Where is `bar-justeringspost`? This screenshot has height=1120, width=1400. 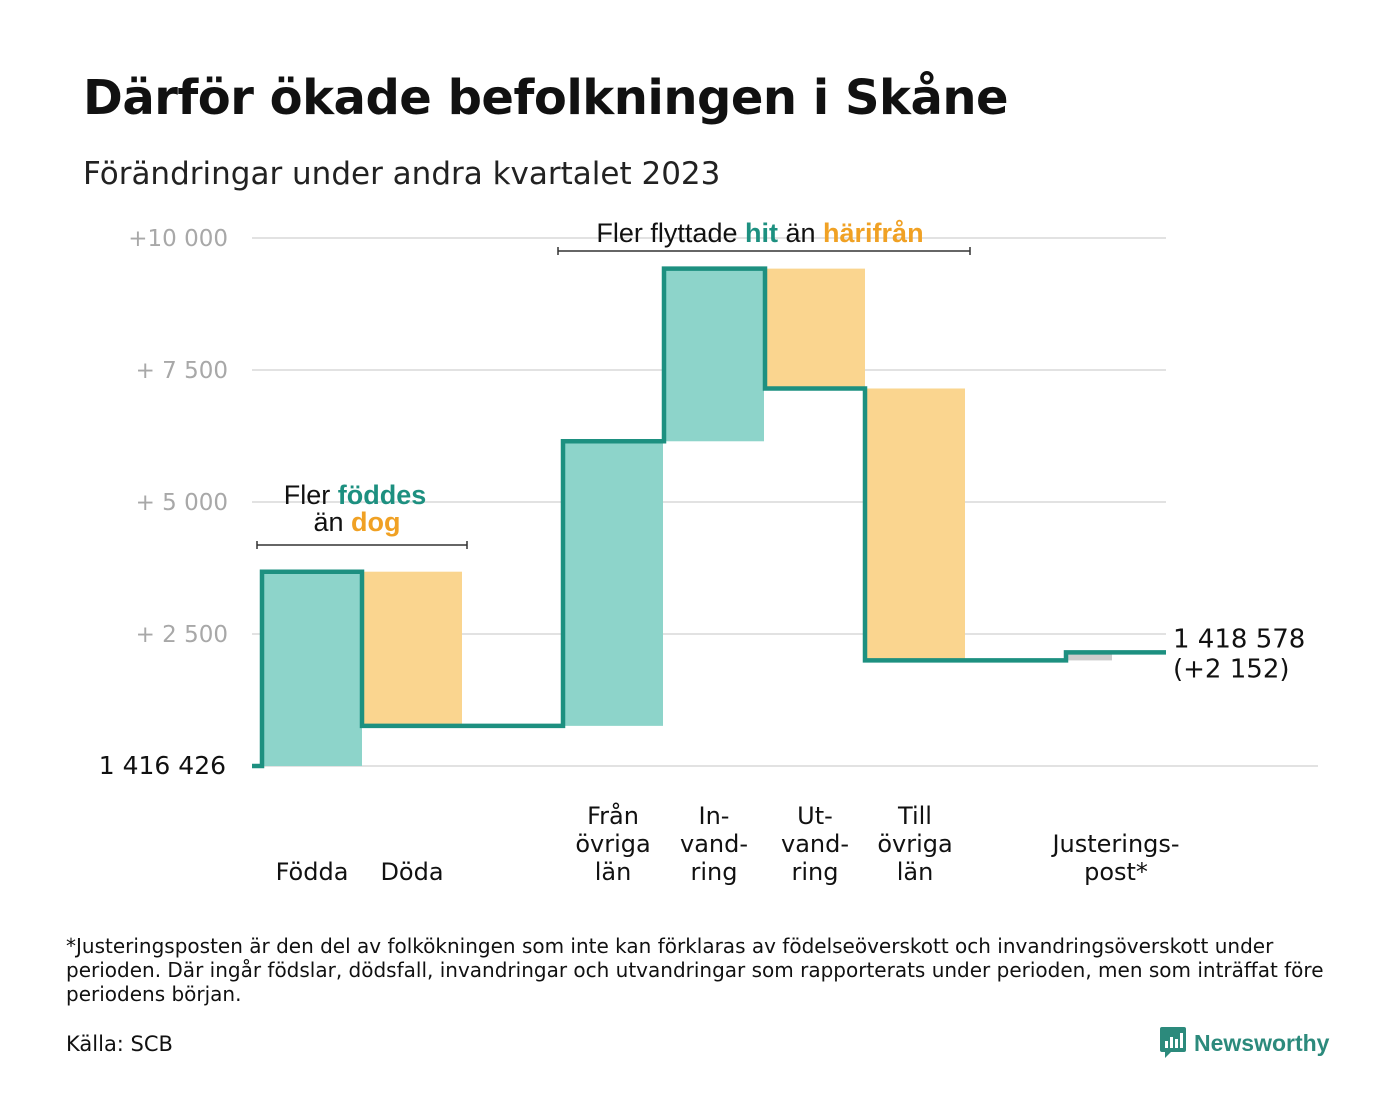
bar-justeringspost is located at coordinates (1089, 656).